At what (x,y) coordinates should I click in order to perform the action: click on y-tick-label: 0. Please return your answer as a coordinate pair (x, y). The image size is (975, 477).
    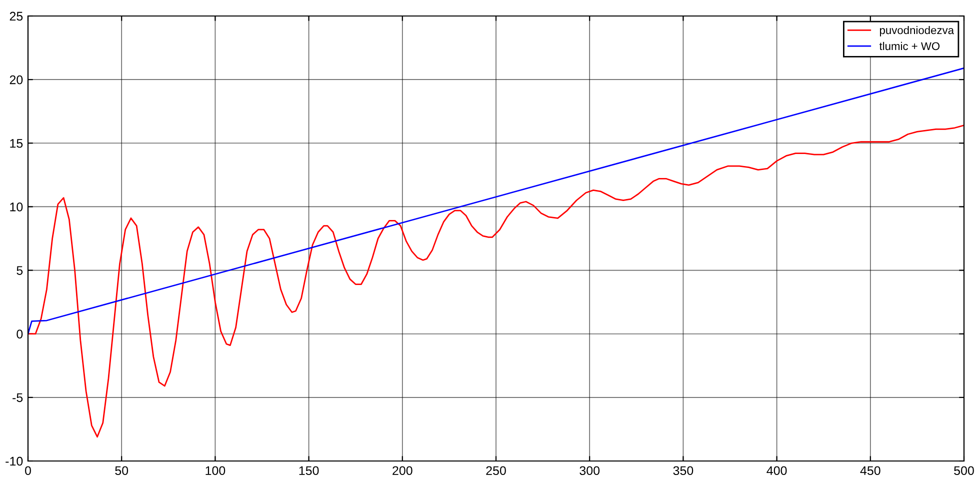
    Looking at the image, I should click on (19, 334).